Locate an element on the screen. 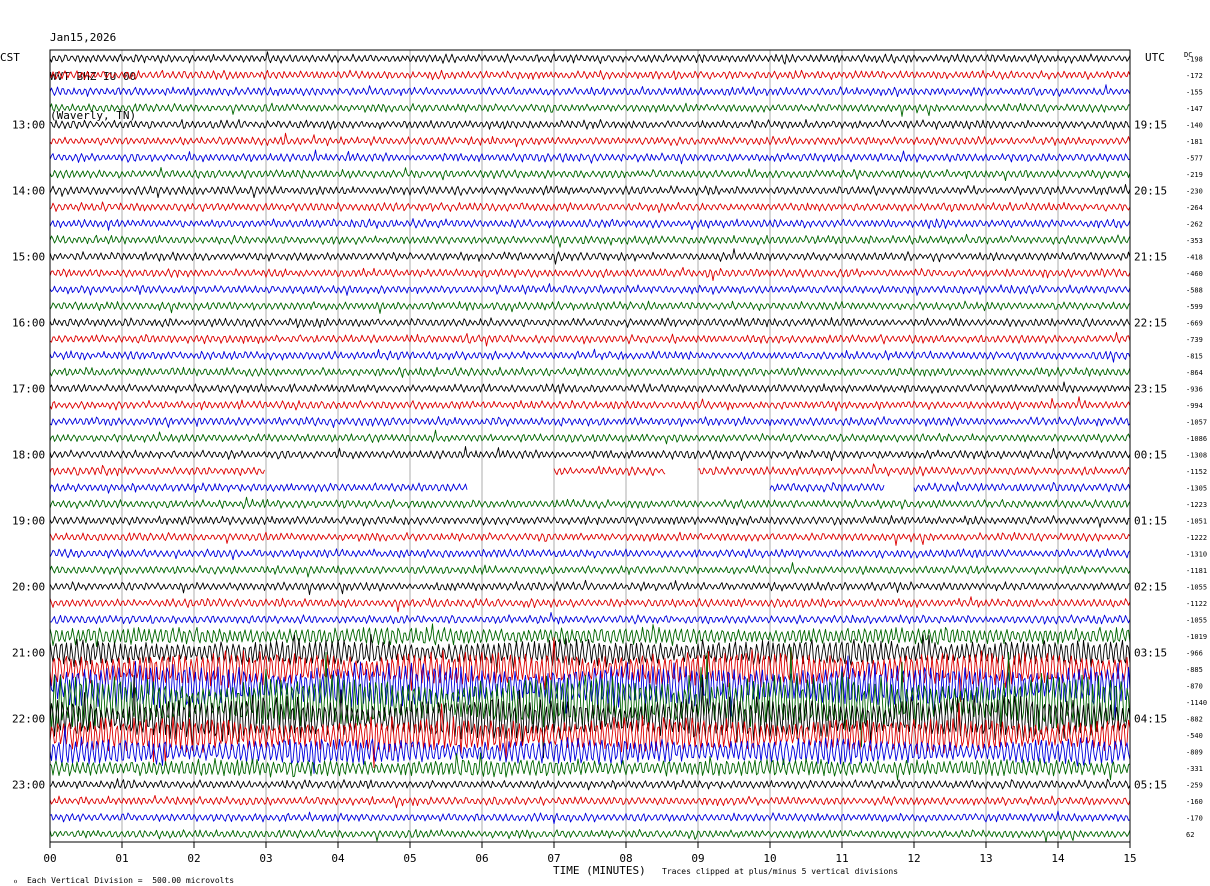 The height and width of the screenshot is (886, 1210). dc-offset-label: -577 is located at coordinates (1194, 159).